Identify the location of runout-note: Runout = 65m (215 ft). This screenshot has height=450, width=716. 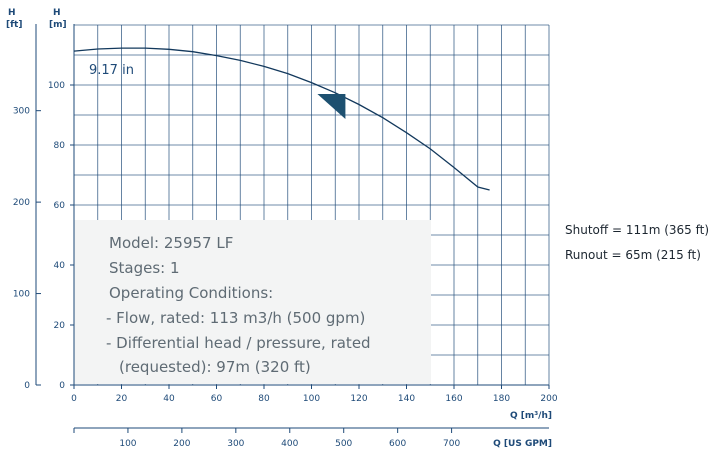
(633, 255).